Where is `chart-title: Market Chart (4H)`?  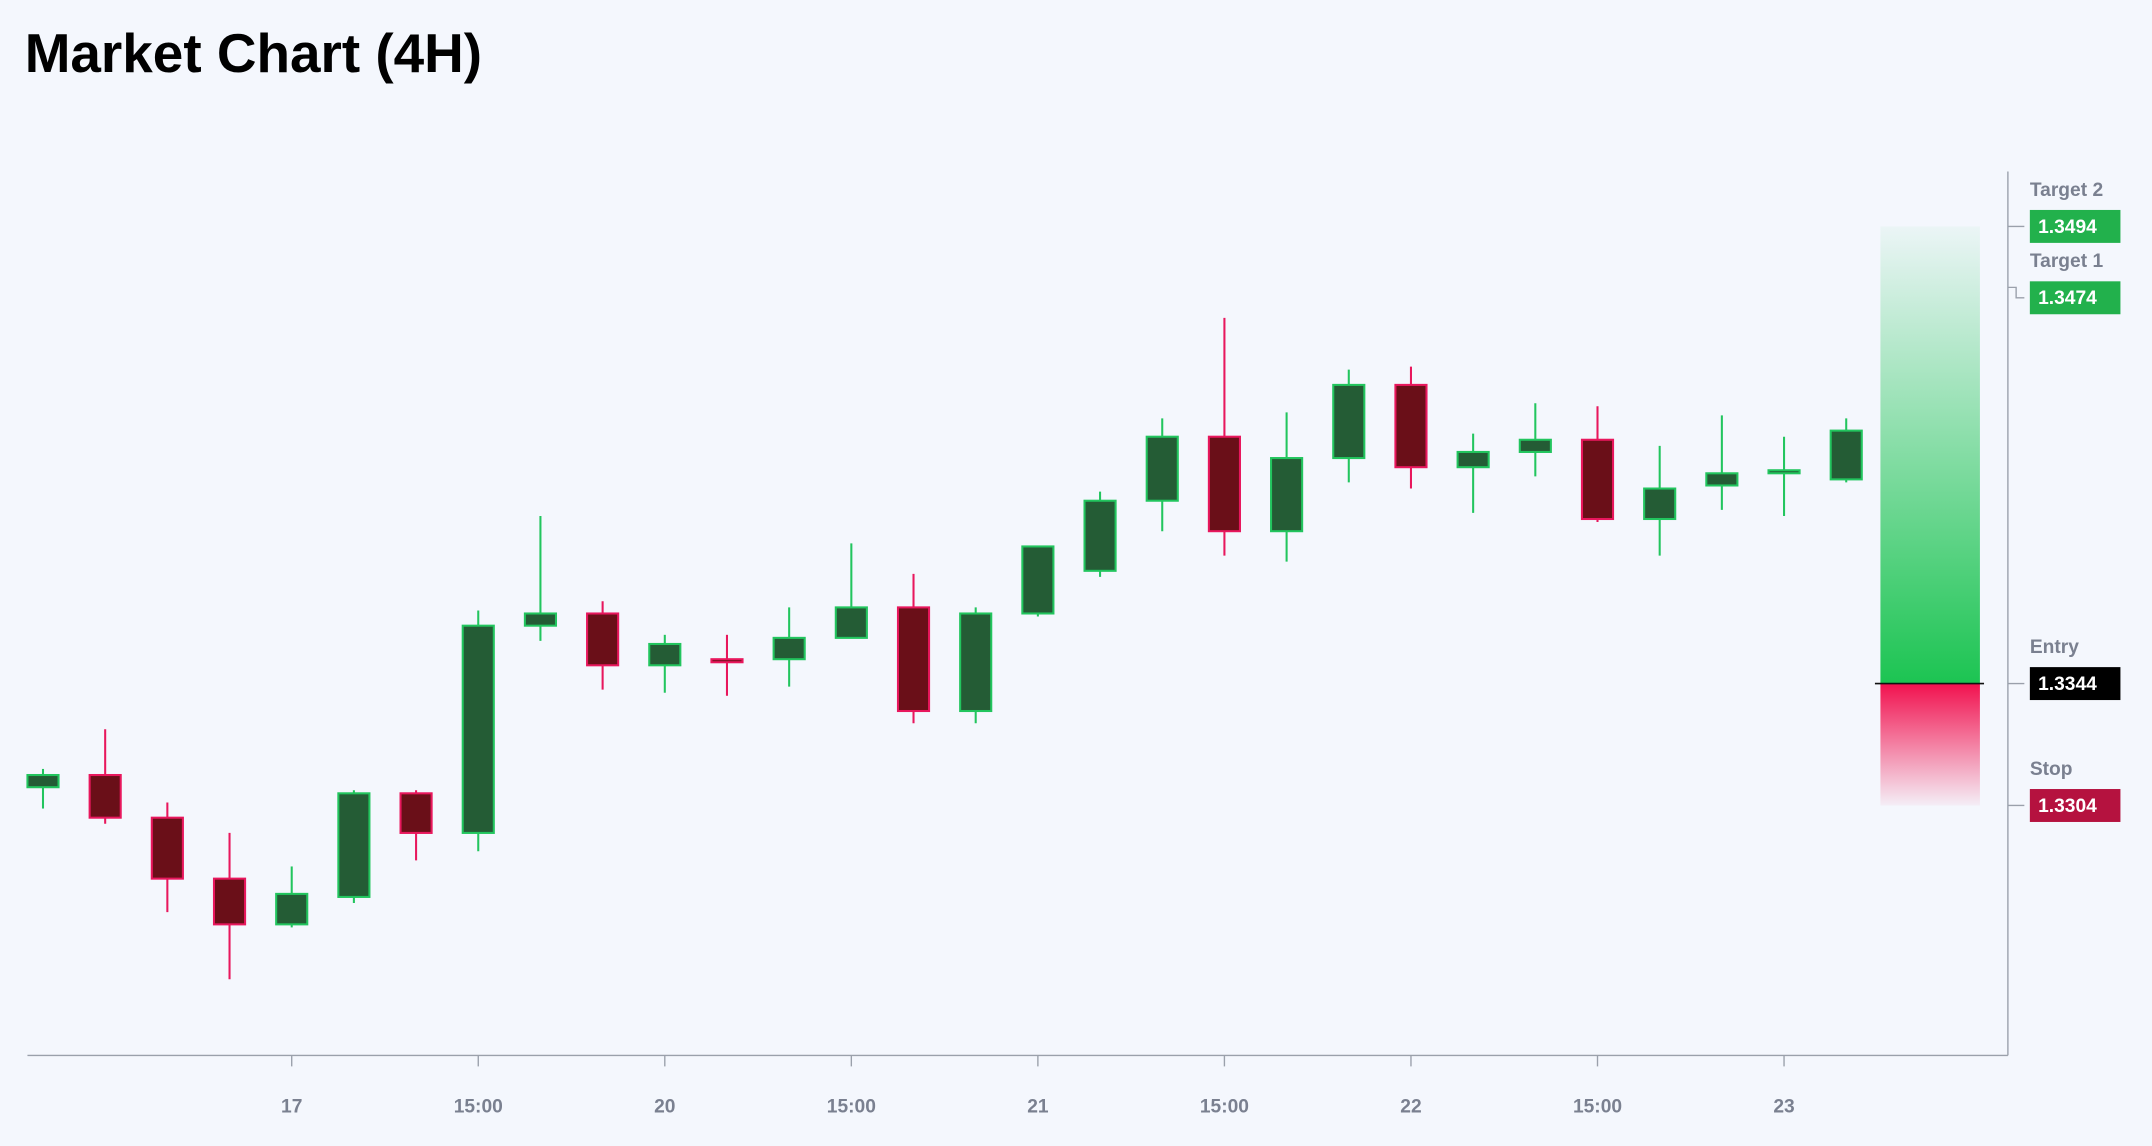 chart-title: Market Chart (4H) is located at coordinates (253, 53).